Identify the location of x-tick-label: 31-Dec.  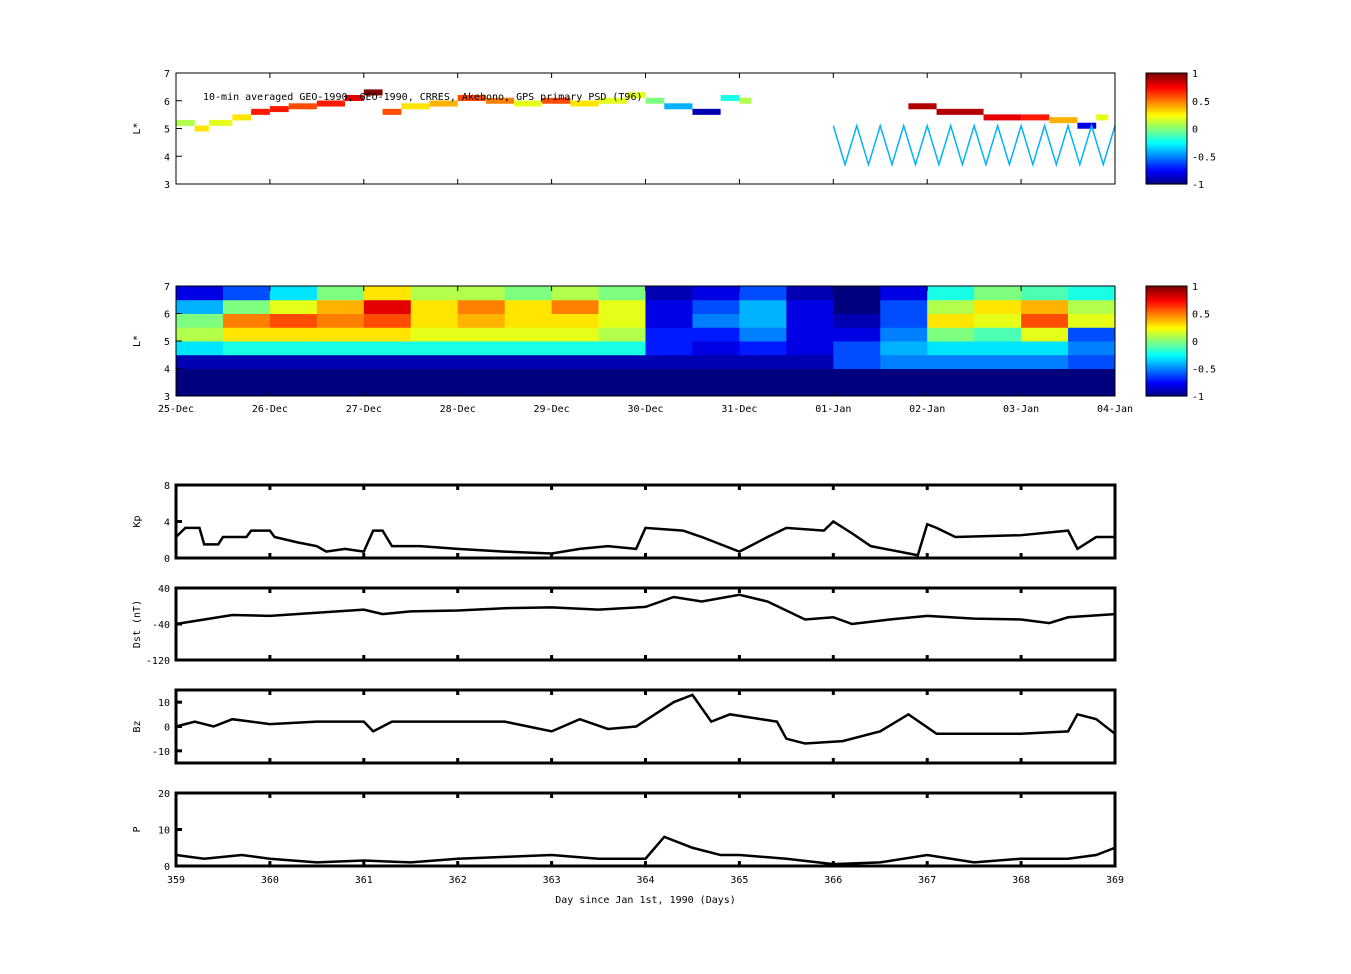
(739, 409).